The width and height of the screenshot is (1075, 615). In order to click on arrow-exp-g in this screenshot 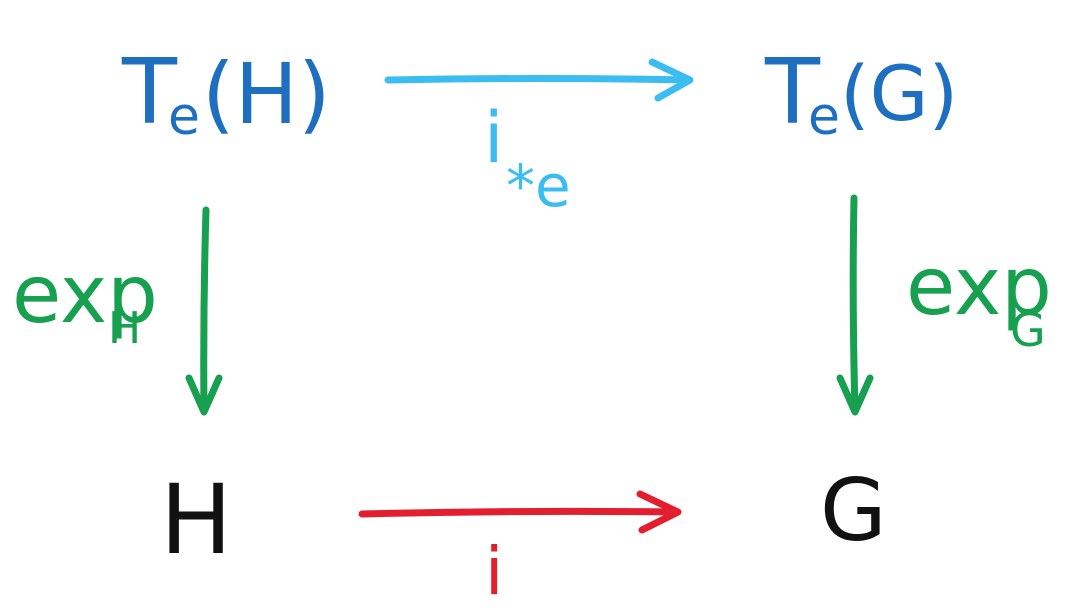, I will do `click(855, 305)`.